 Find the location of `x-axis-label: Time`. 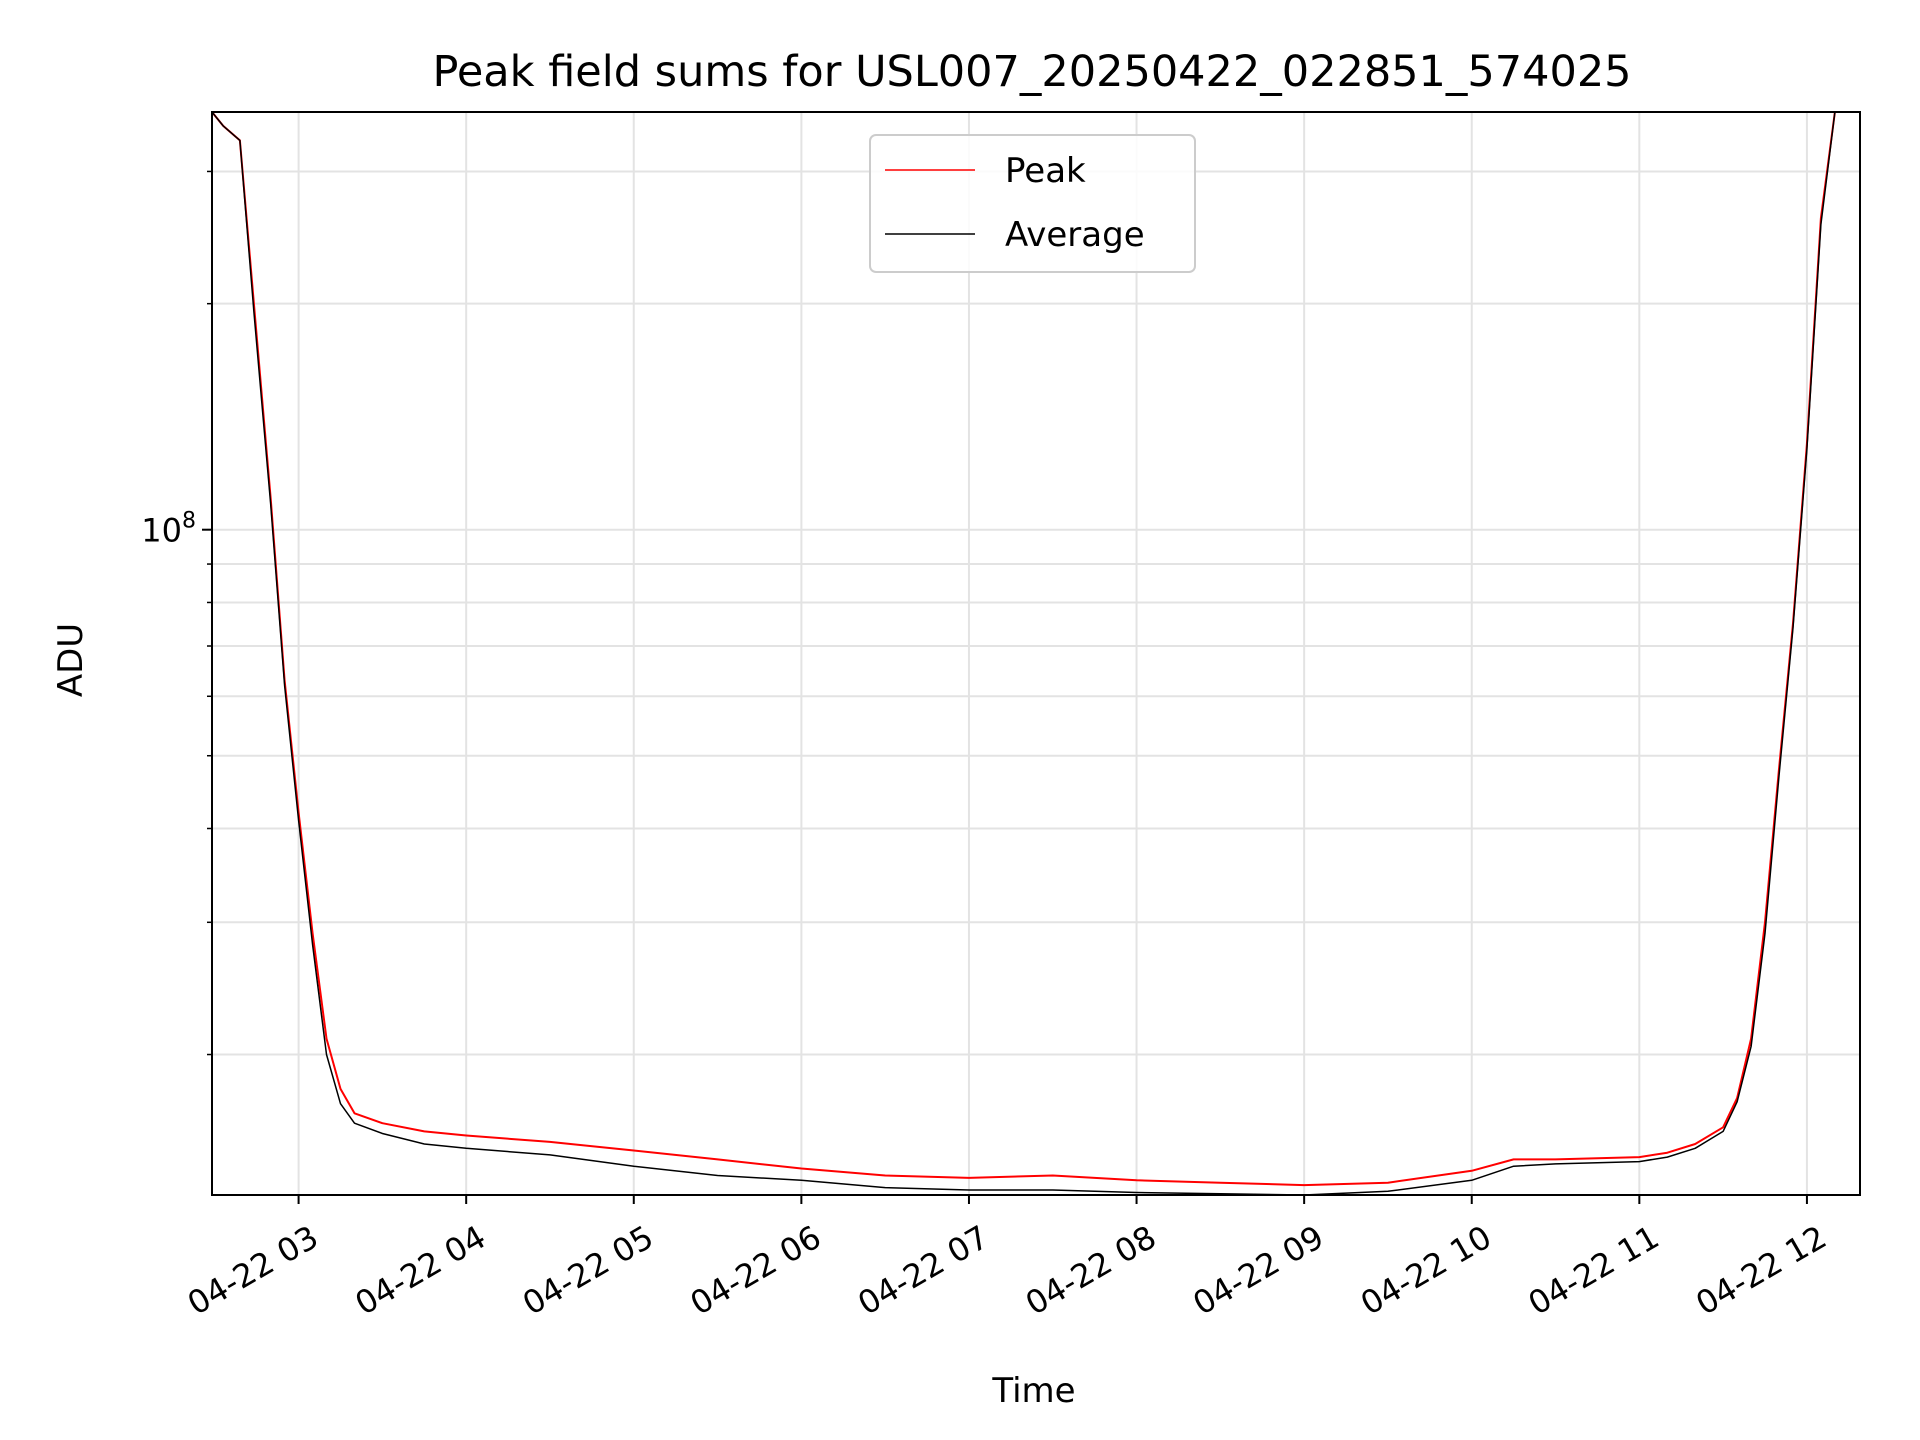

x-axis-label: Time is located at coordinates (1033, 1391).